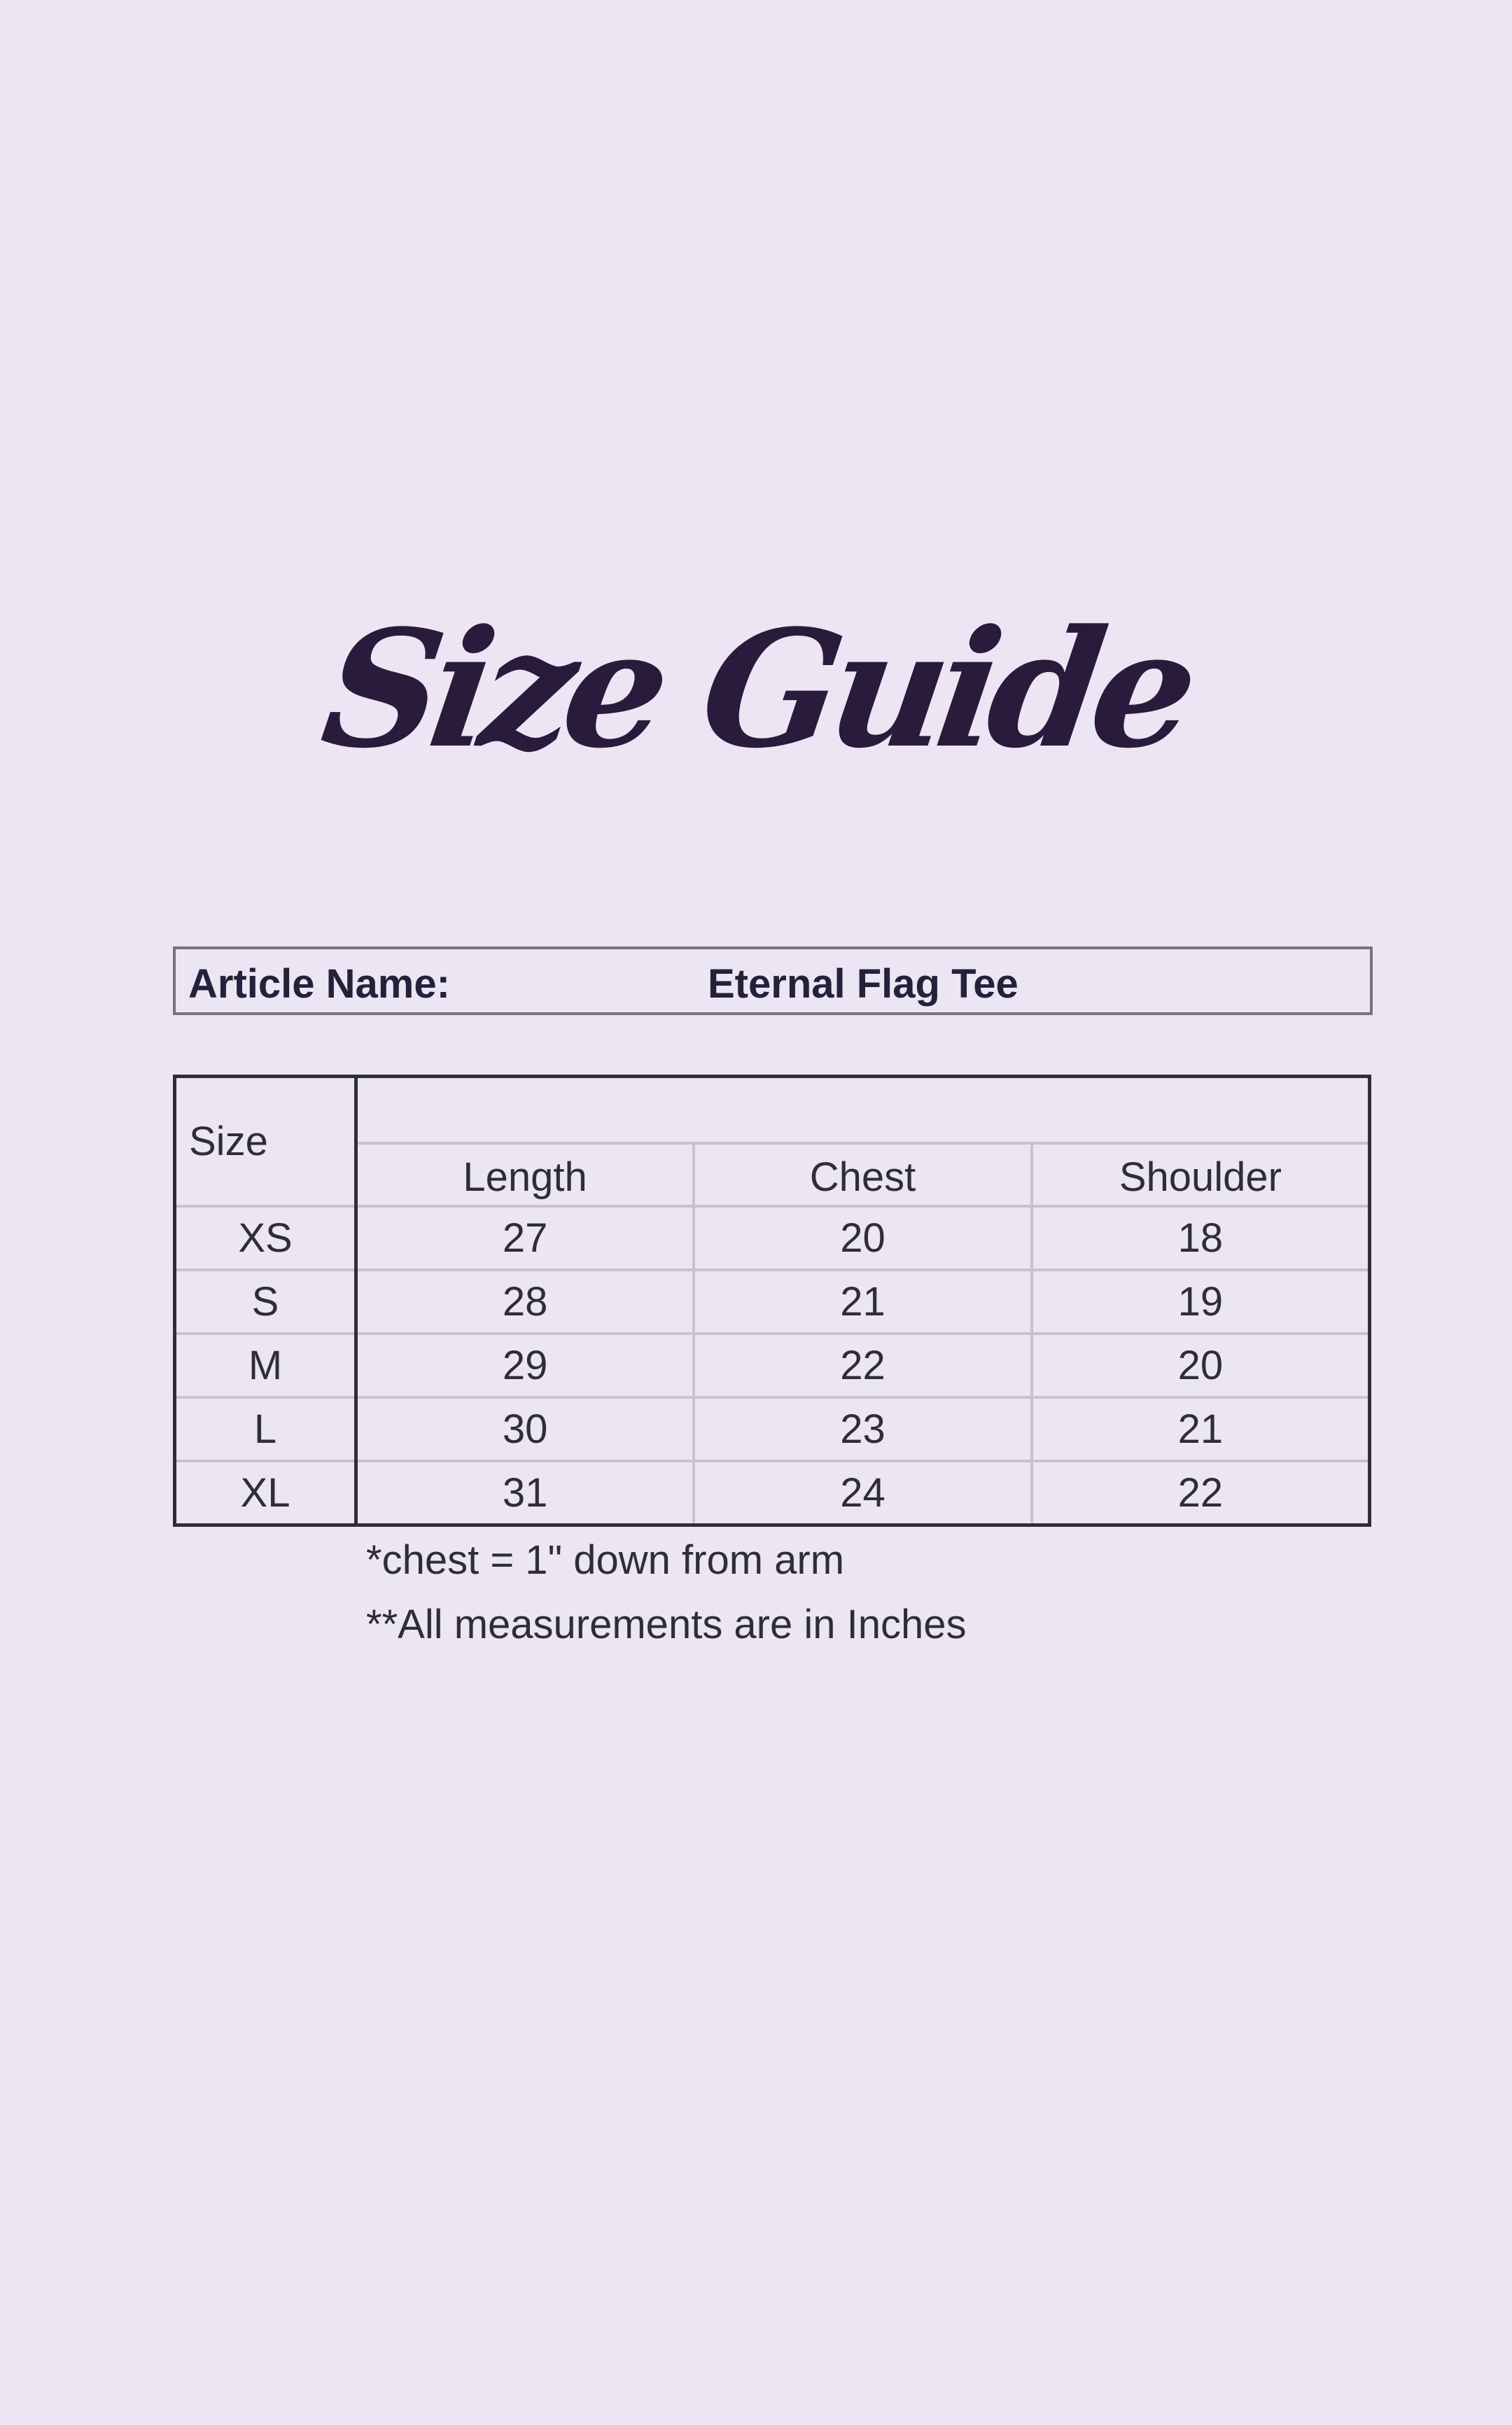 The image size is (1512, 2425). I want to click on chest-cell: 22, so click(862, 1365).